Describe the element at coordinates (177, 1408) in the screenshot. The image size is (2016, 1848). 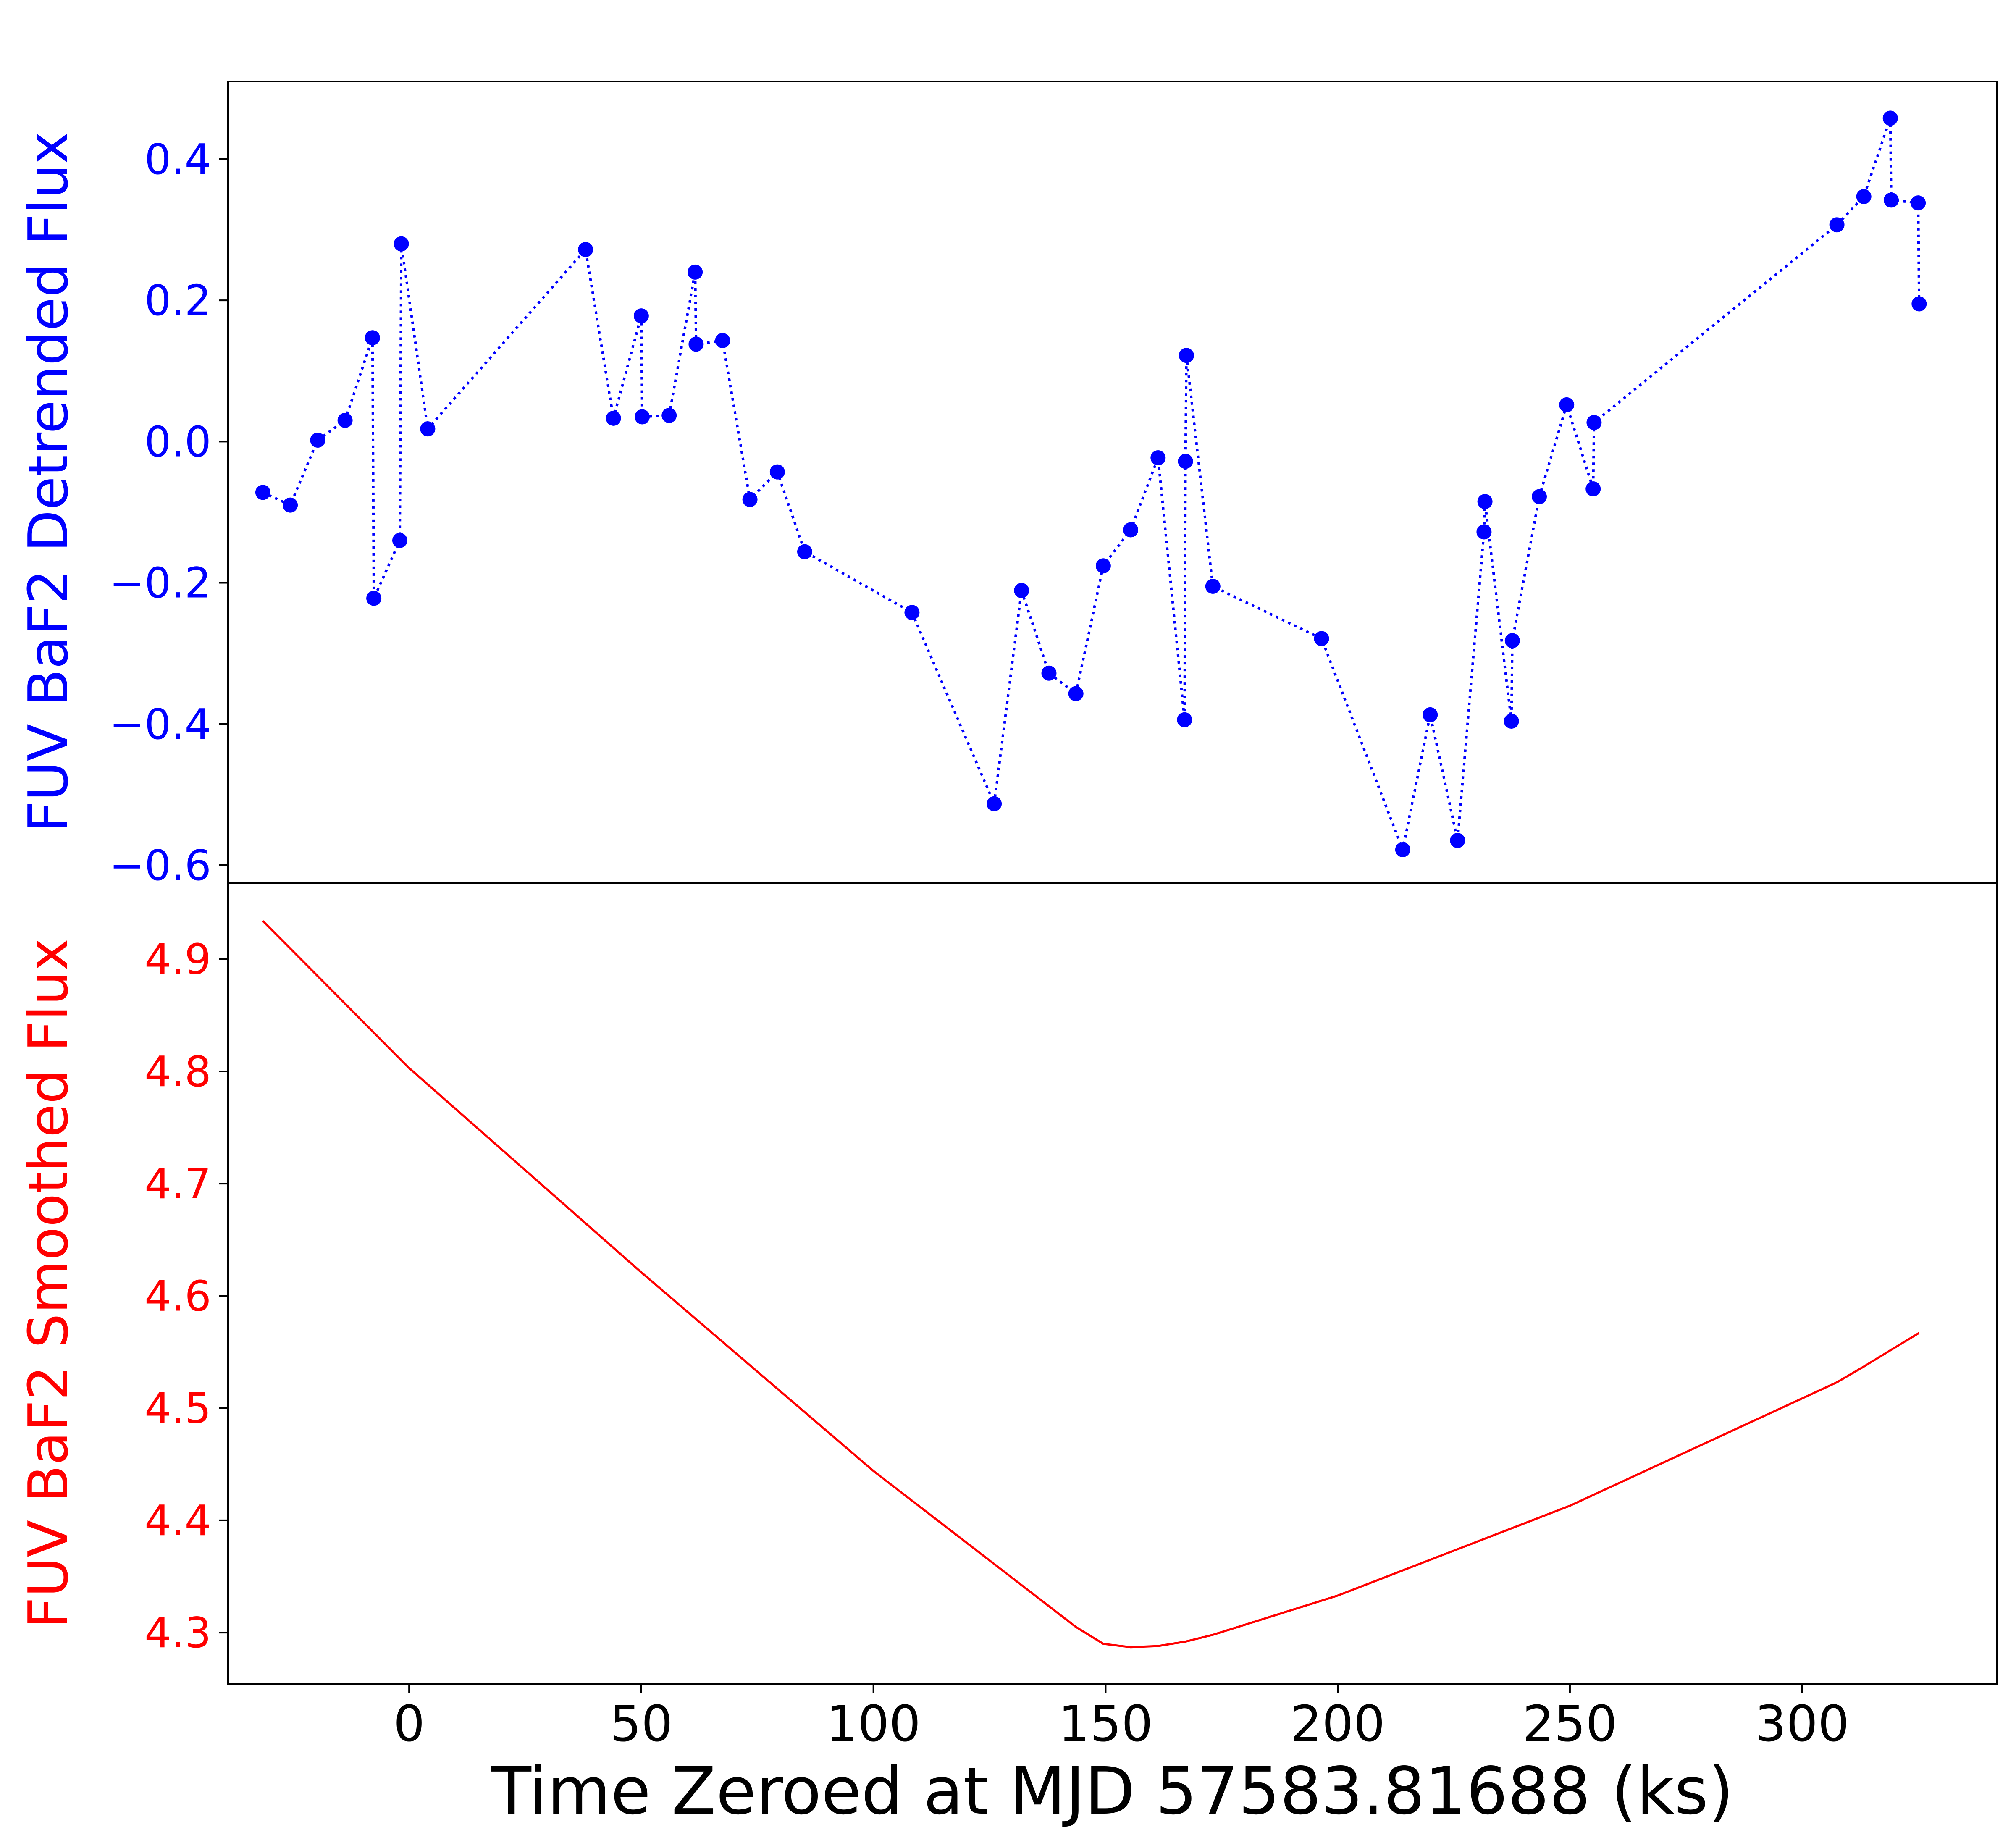
I see `bottom-y-tick-label: 4.5` at that location.